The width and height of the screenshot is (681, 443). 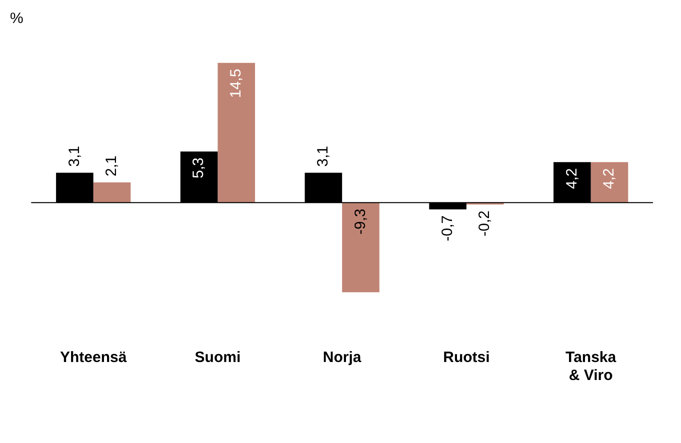 I want to click on data-label: -9,3, so click(x=360, y=221).